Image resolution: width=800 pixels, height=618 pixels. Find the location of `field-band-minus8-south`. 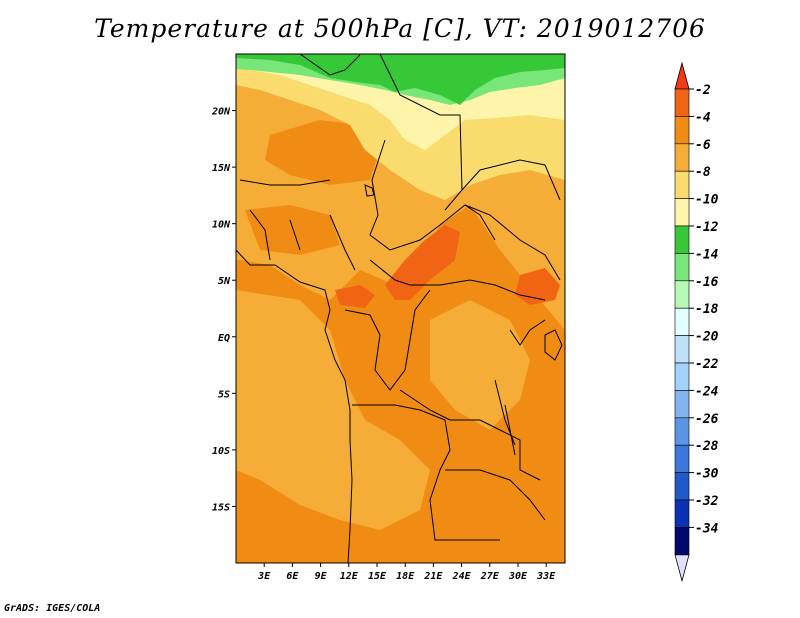

field-band-minus8-south is located at coordinates (333, 410).